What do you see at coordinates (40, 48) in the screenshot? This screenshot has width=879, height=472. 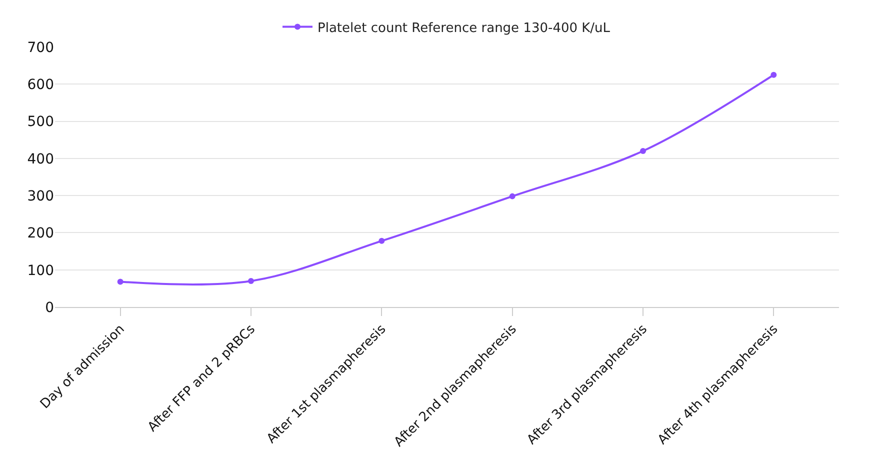 I see `y-tick-label: 700` at bounding box center [40, 48].